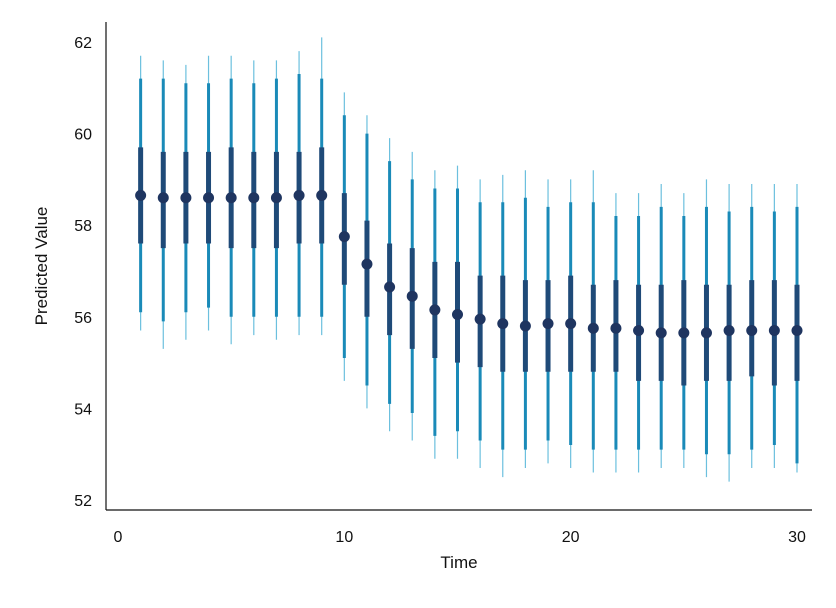 The height and width of the screenshot is (608, 836). I want to click on x-axis-ticks: 0 10 20 30, so click(460, 537).